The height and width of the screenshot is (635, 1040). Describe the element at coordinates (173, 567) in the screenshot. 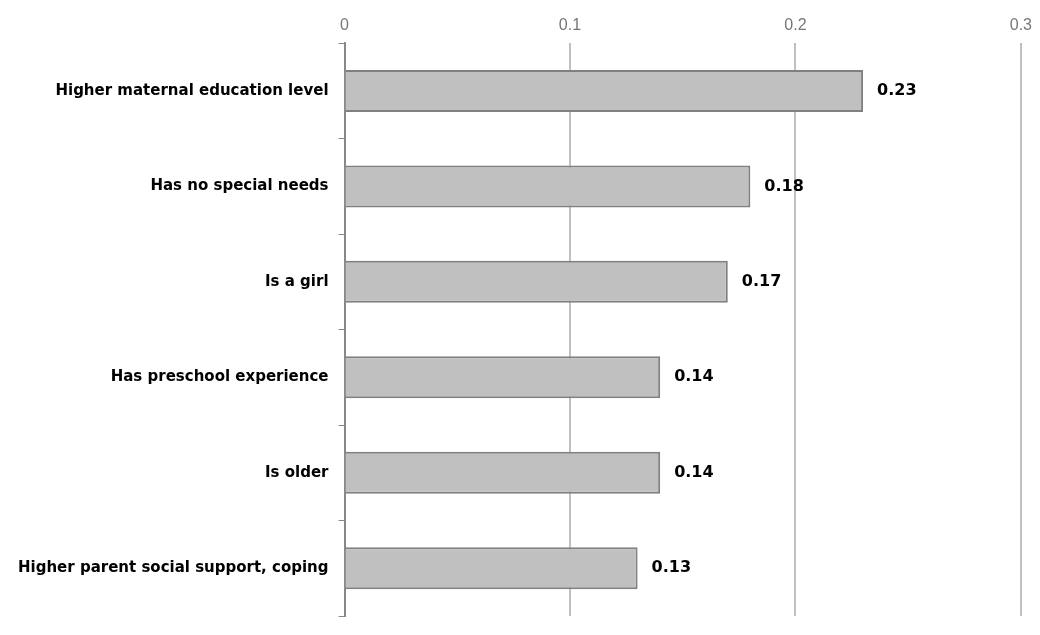

I see `y-tick-label: Higher parent social support, coping` at that location.